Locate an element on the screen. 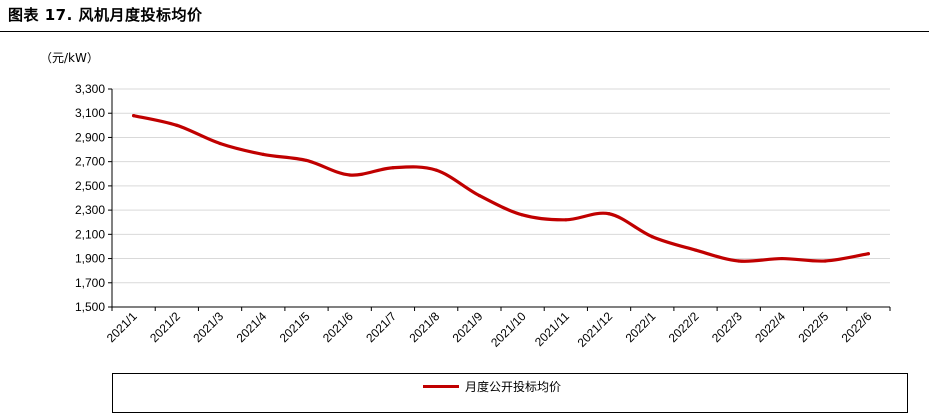 The width and height of the screenshot is (929, 413). x-tick-label: 2021/7 is located at coordinates (381, 327).